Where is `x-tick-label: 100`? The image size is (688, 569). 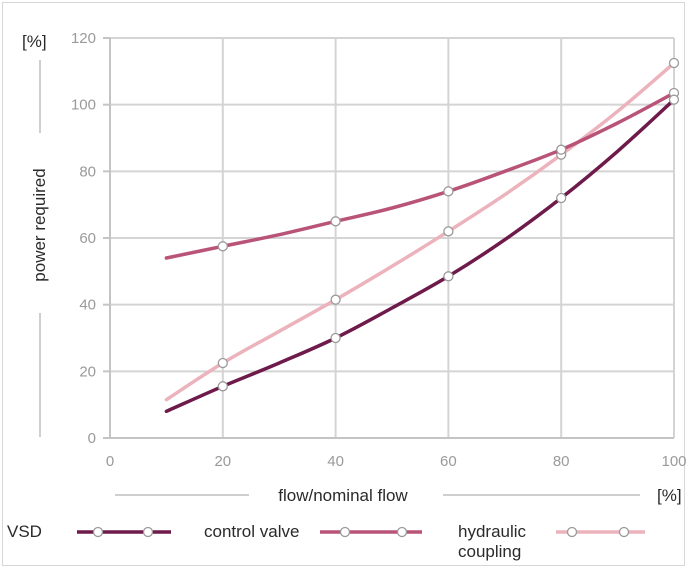
x-tick-label: 100 is located at coordinates (673, 461).